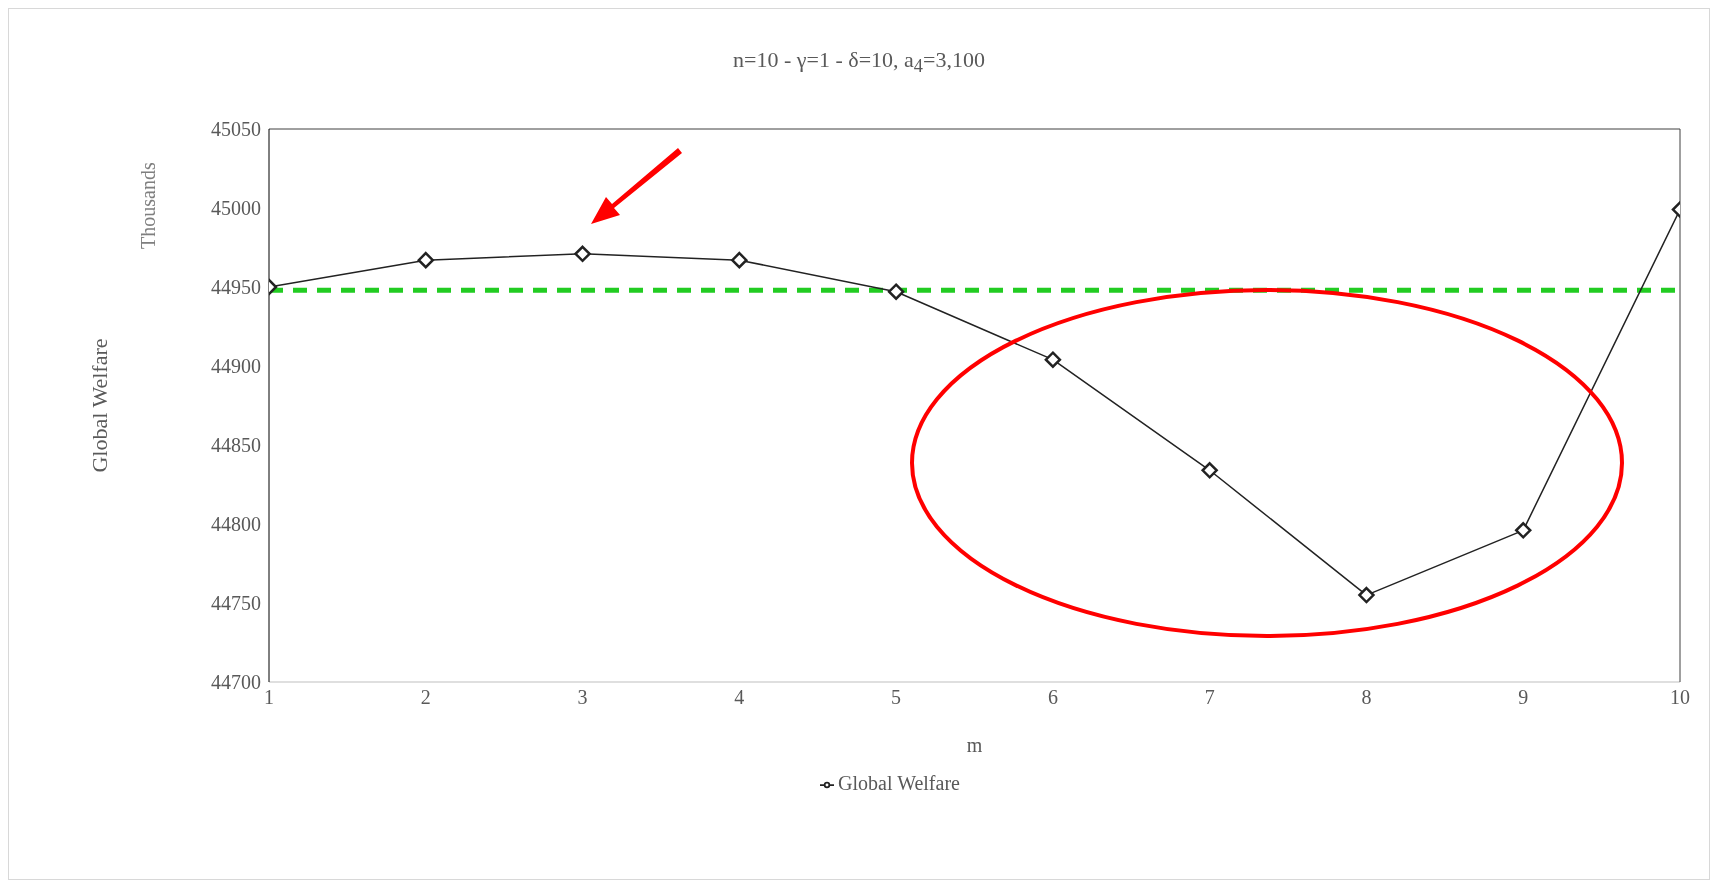 This screenshot has width=1723, height=887. I want to click on y-tick-label: 45050, so click(236, 129).